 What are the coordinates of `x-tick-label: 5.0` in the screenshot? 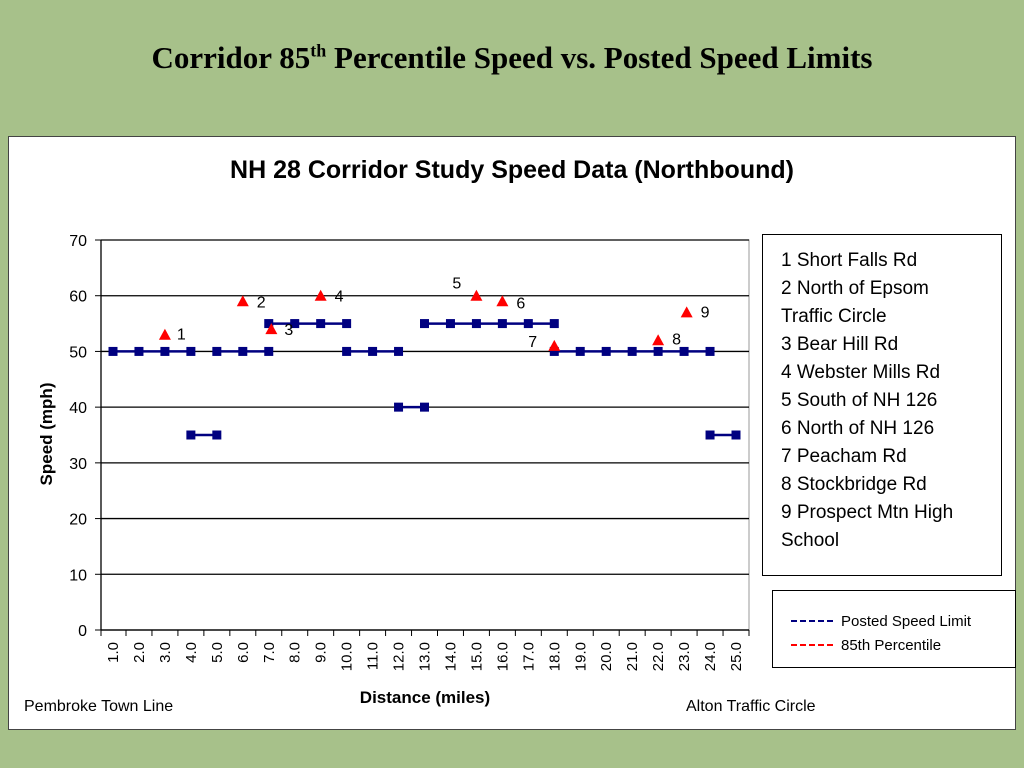 It's located at (217, 652).